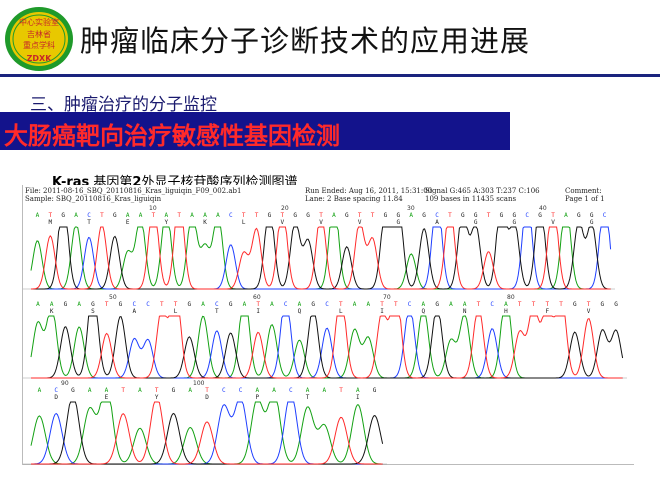 The width and height of the screenshot is (660, 480). I want to click on header-signal: Signal G:465 A:303 T:237 C:106, so click(482, 191).